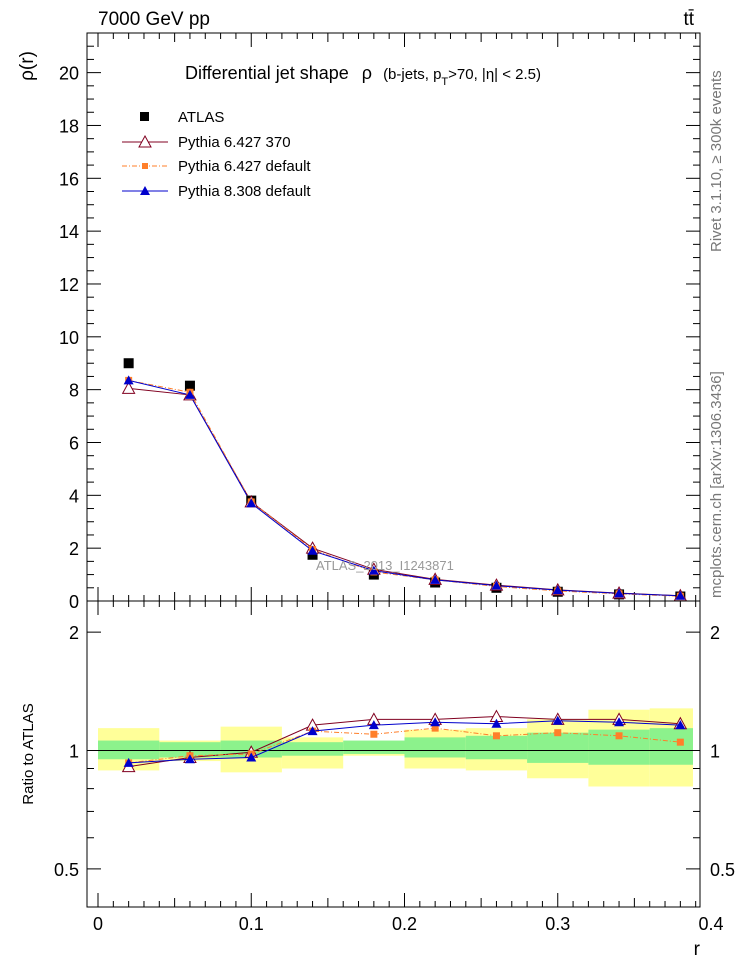 This screenshot has width=746, height=972. I want to click on energy-label: 7000 GeV pp, so click(154, 19).